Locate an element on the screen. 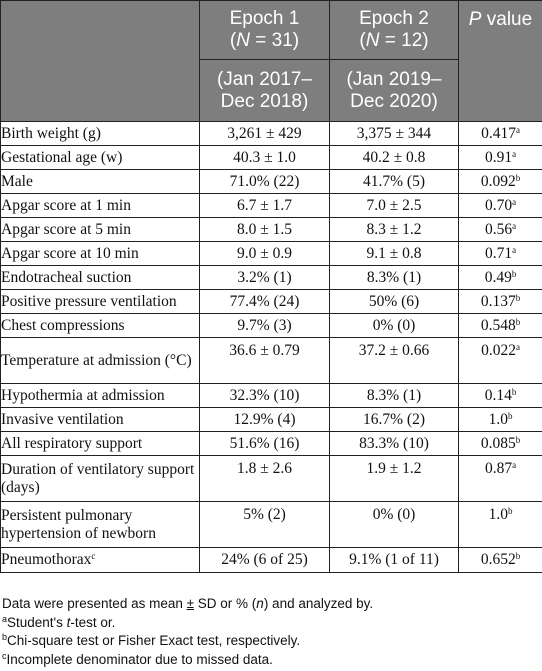 This screenshot has height=671, width=542. row-epoch1-value: 9.7% (3) is located at coordinates (264, 325).